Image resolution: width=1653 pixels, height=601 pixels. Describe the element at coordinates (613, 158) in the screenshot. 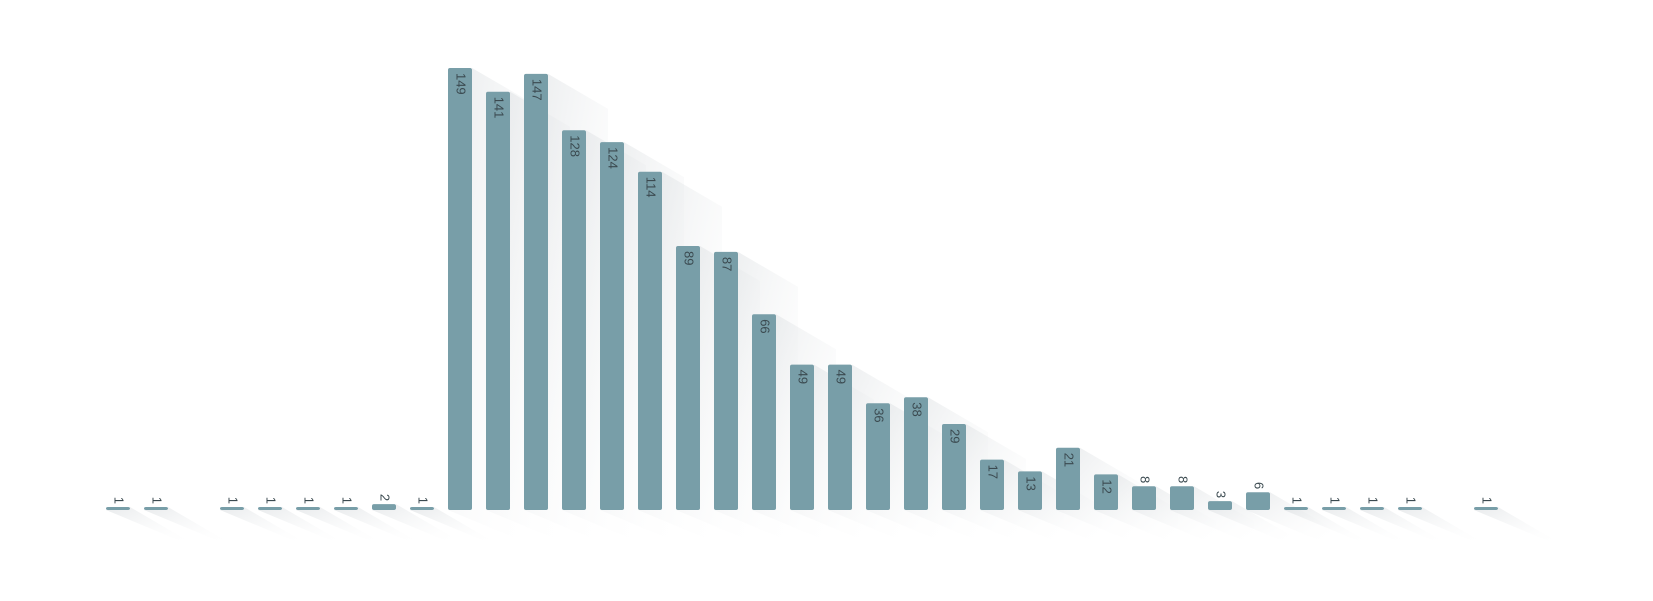

I see `value-label: 124` at that location.